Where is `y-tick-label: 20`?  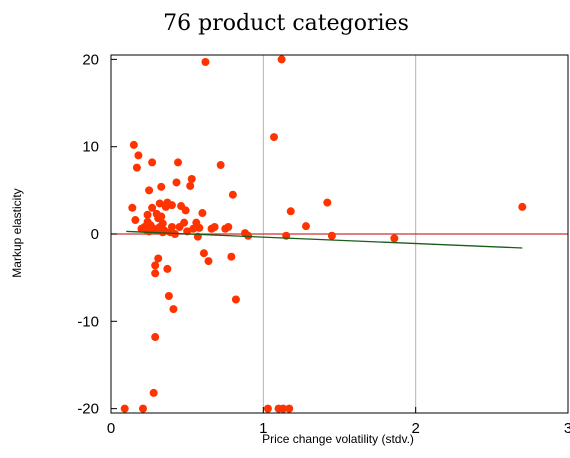 y-tick-label: 20 is located at coordinates (90, 59).